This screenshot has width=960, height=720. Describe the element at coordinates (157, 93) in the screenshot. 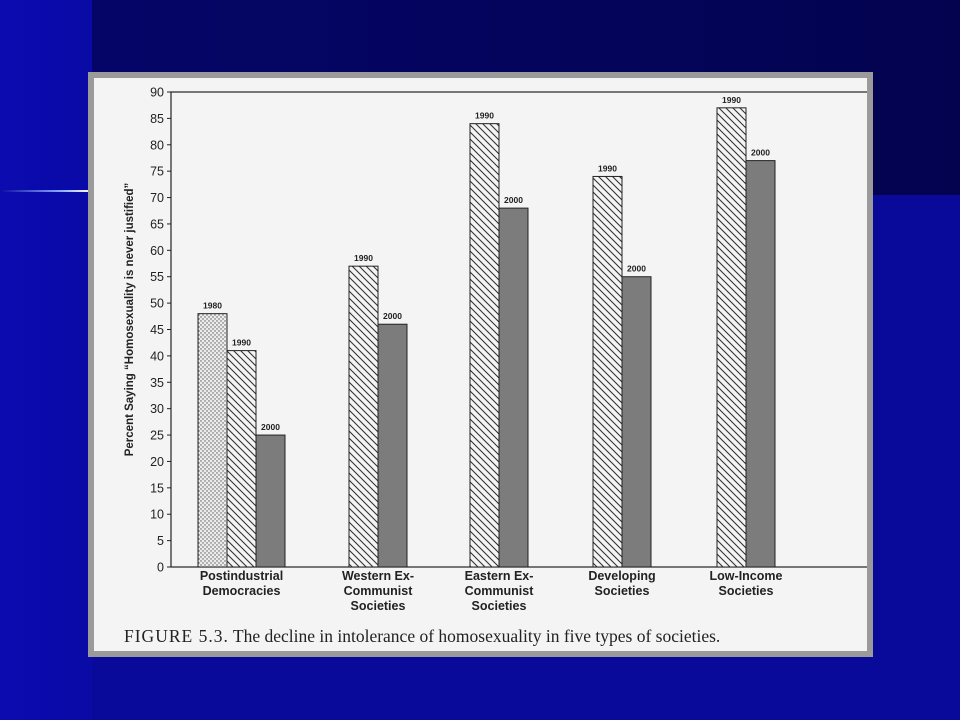

I see `y-tick-label: 90` at that location.